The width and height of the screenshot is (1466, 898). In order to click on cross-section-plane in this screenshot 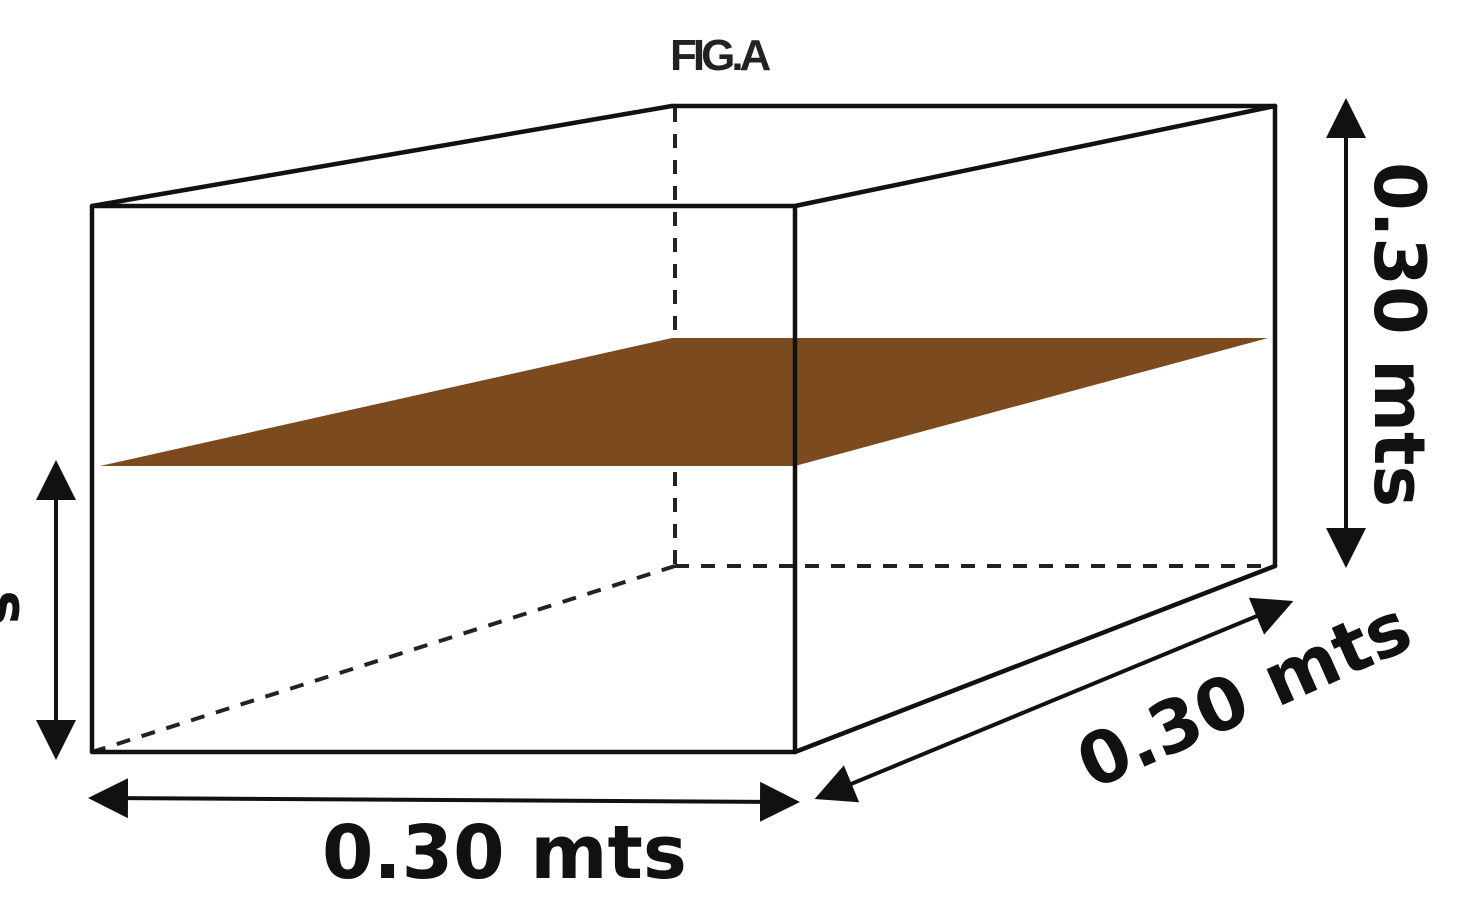, I will do `click(684, 402)`.